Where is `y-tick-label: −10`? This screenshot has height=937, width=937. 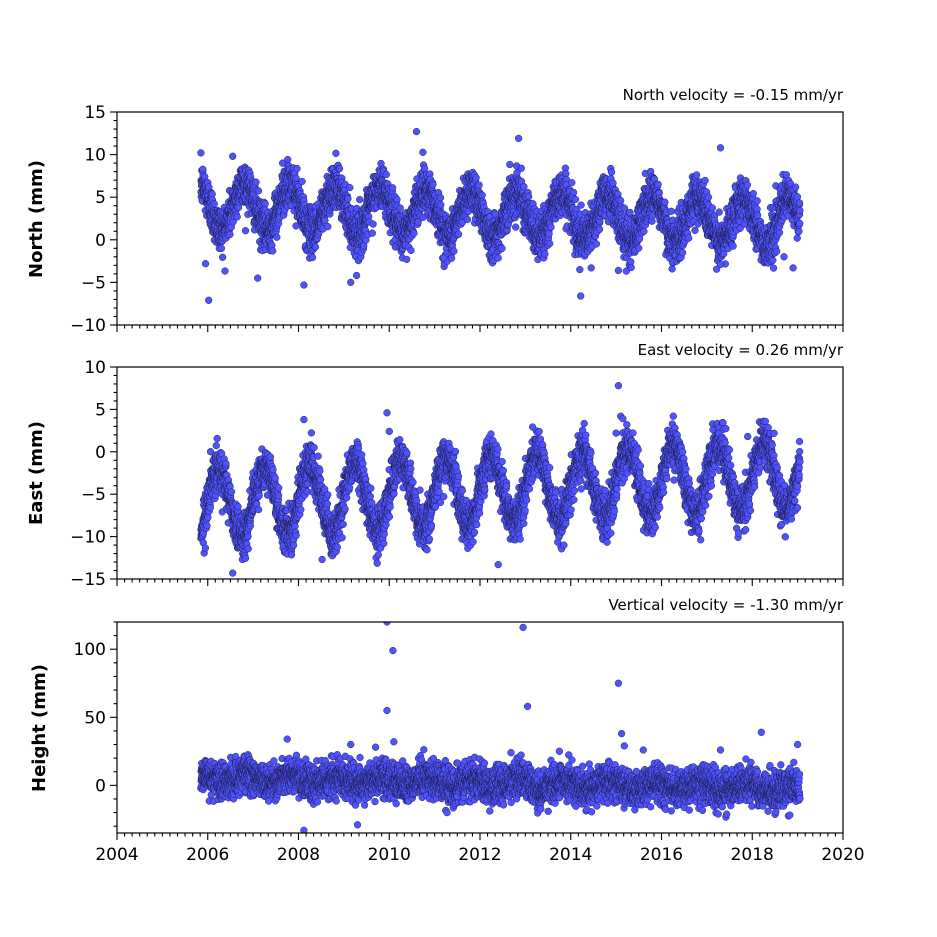
y-tick-label: −10 is located at coordinates (88, 326).